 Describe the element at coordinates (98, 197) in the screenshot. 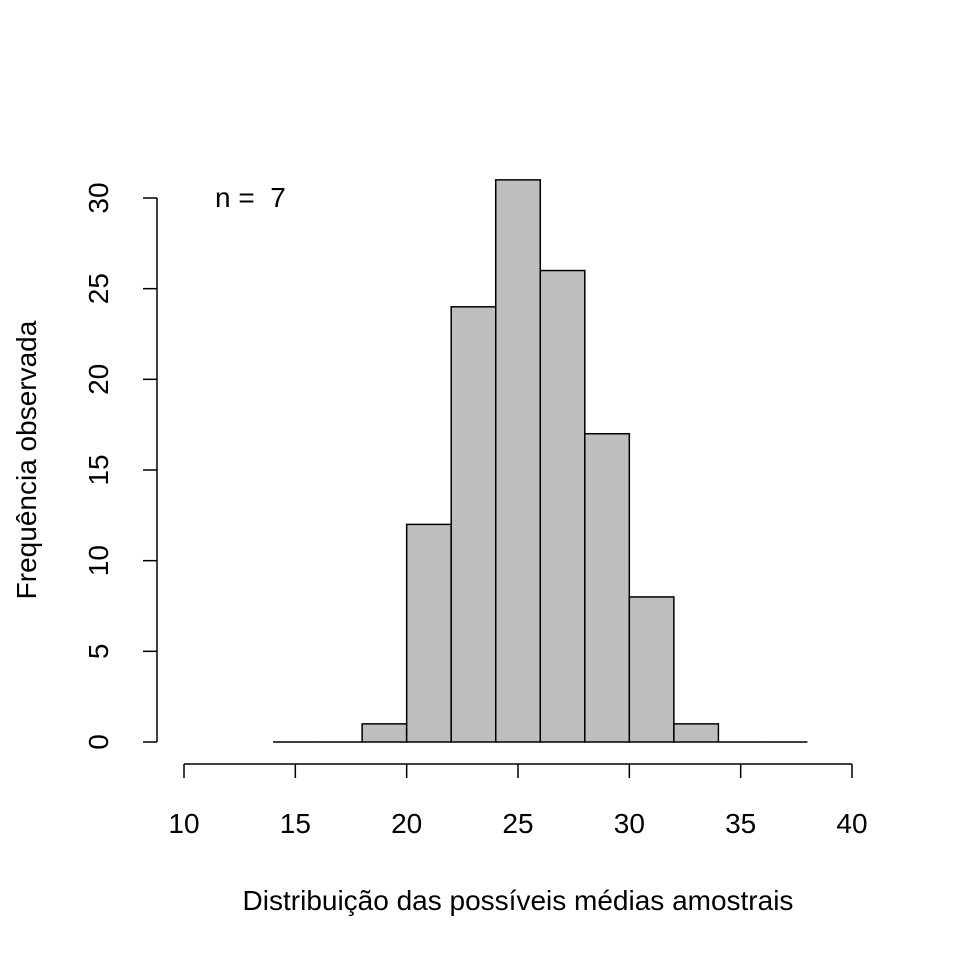

I see `y-tick-label: 30` at that location.